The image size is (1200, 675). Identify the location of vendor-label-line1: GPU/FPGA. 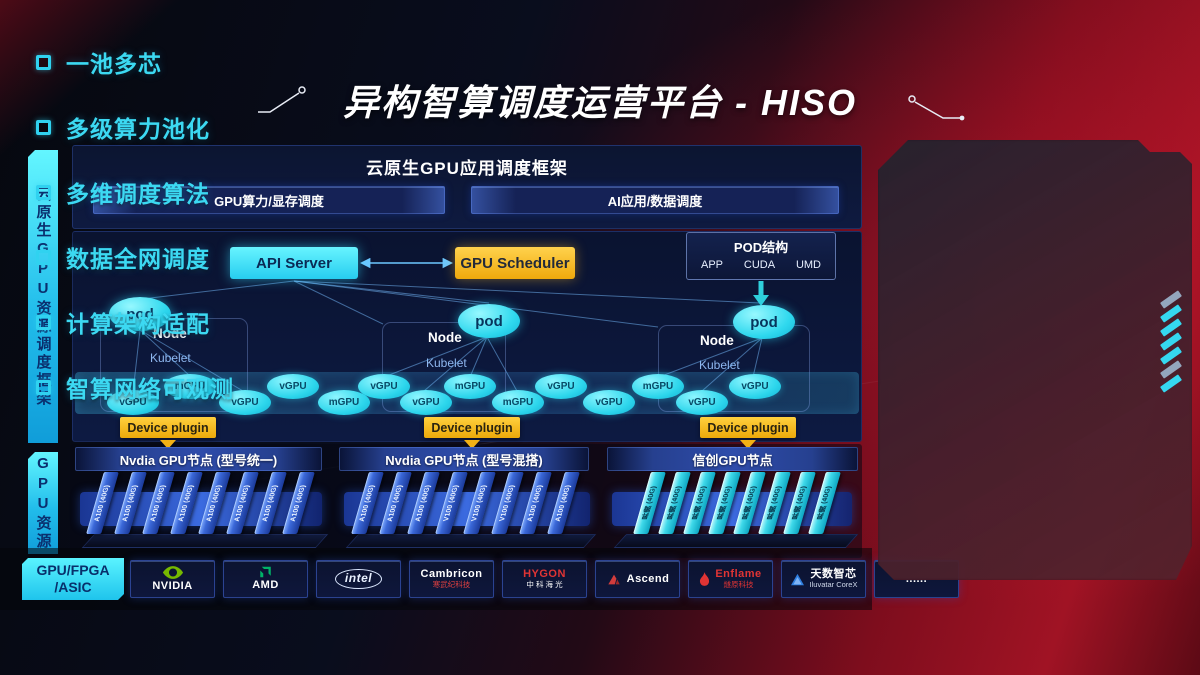
(73, 570).